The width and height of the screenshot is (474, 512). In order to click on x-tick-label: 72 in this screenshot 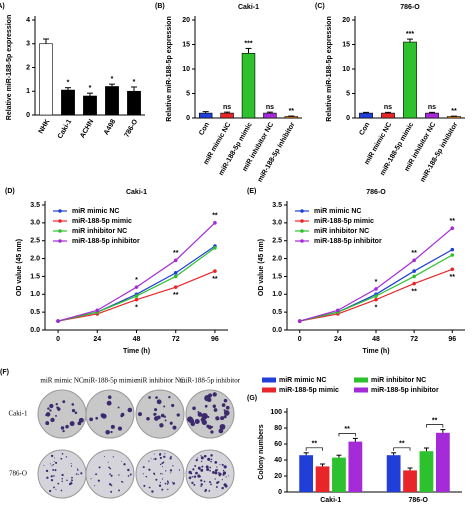, I will do `click(176, 339)`.